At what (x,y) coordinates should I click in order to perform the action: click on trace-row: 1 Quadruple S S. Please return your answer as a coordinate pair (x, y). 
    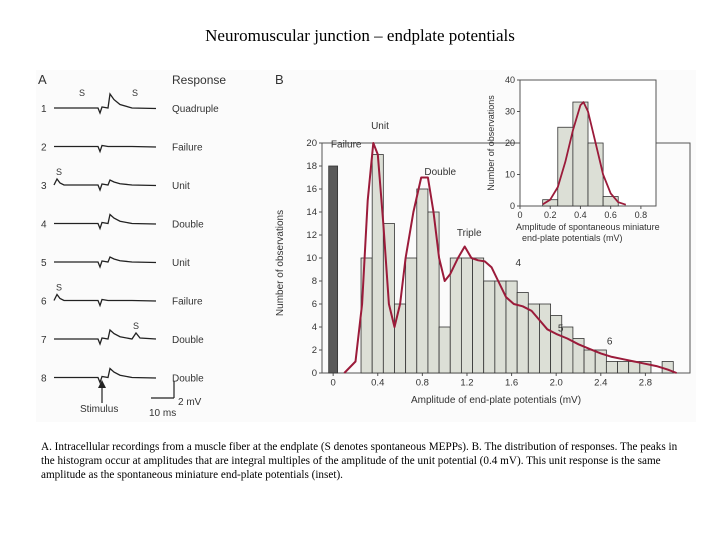
    Looking at the image, I should click on (130, 101).